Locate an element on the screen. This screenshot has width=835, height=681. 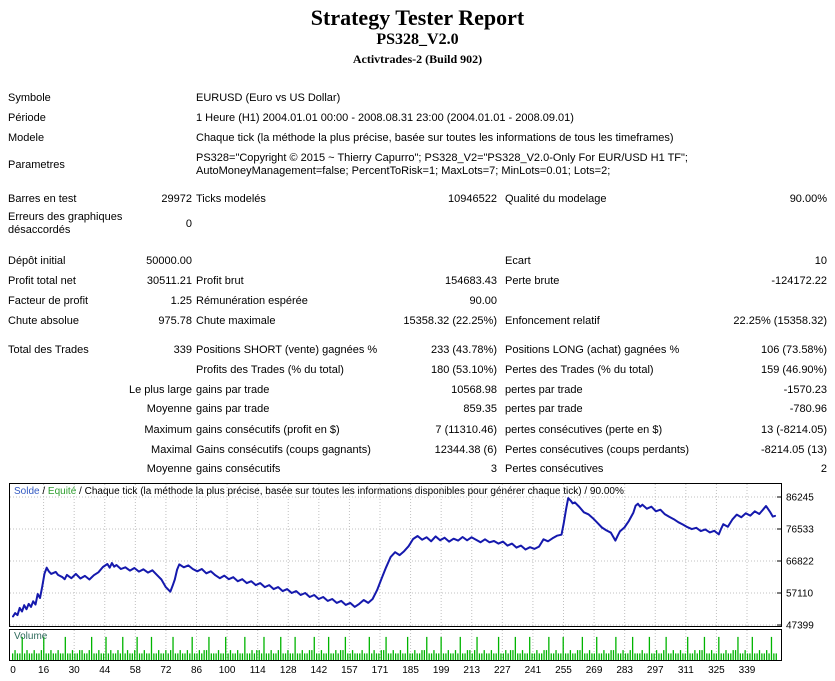
legend-sep3: / is located at coordinates (585, 491).